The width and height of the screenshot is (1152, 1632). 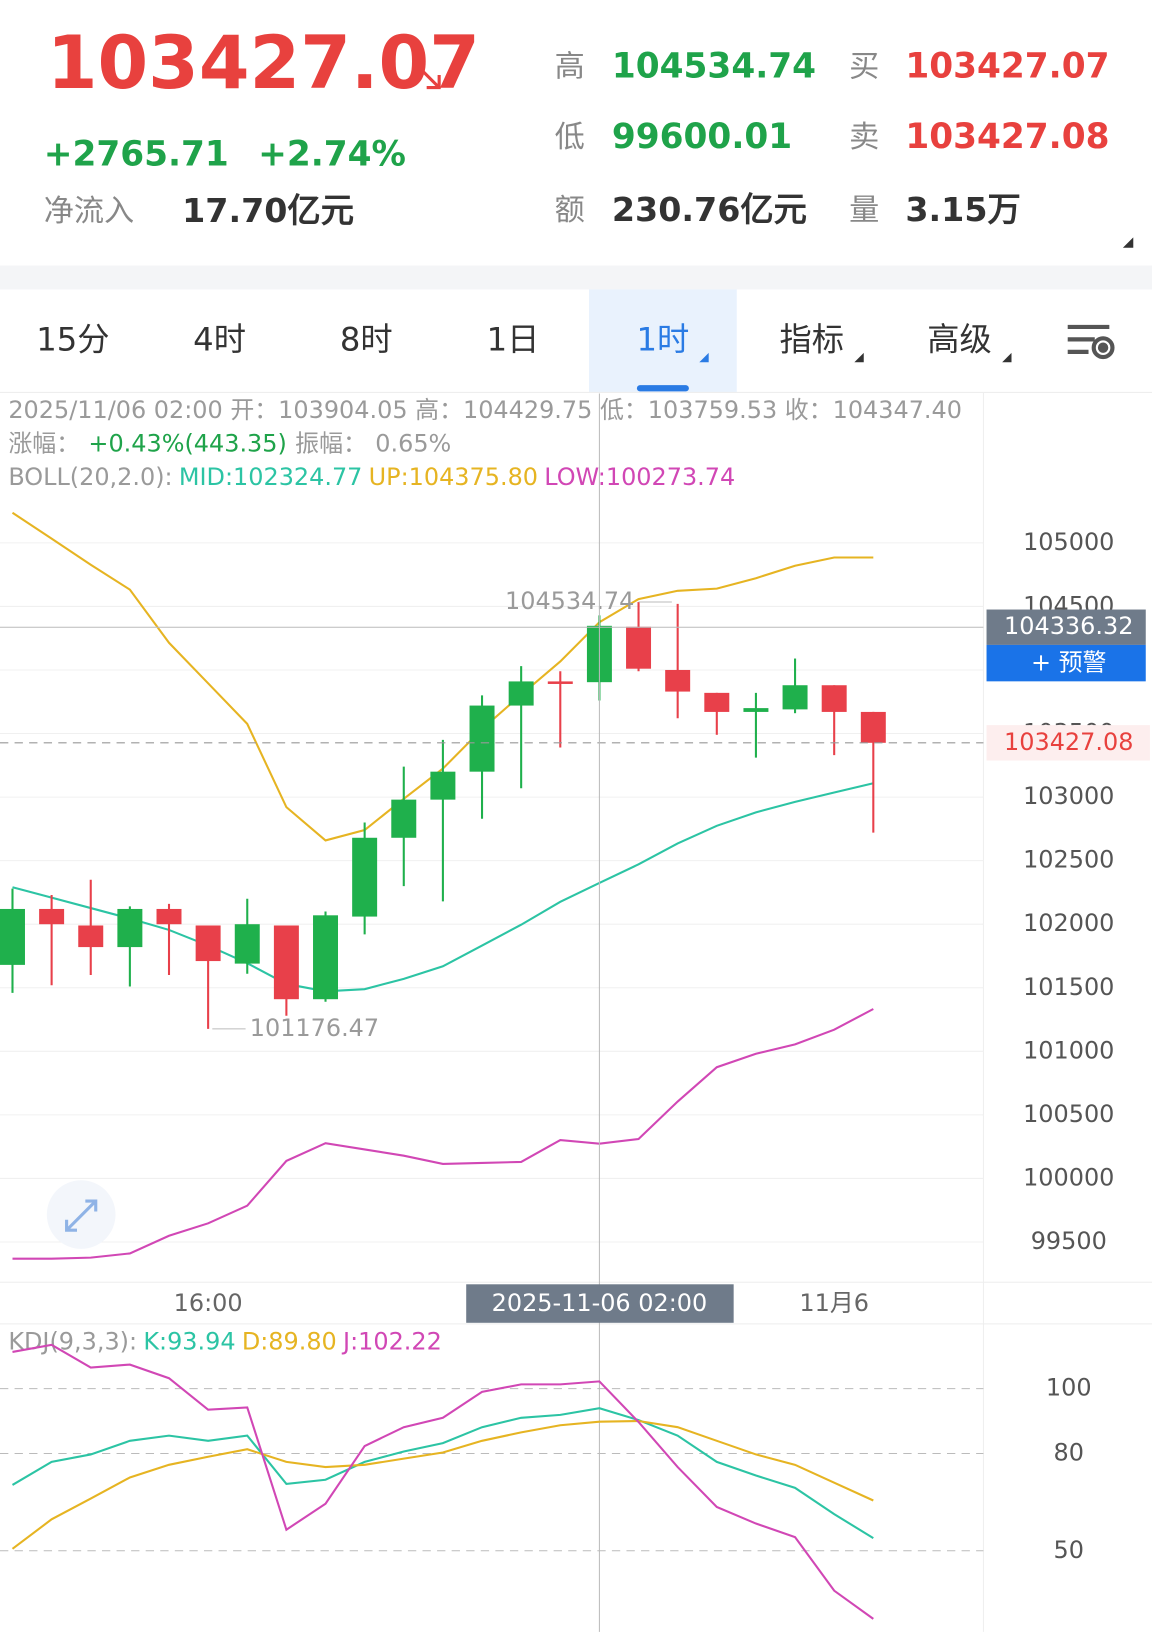 I want to click on net-inflow-value: 17.70亿元, so click(x=268, y=210).